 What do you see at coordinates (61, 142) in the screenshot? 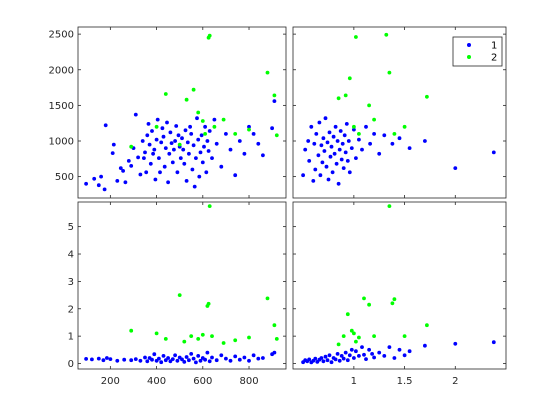
I see `y-tick-label: 1000` at bounding box center [61, 142].